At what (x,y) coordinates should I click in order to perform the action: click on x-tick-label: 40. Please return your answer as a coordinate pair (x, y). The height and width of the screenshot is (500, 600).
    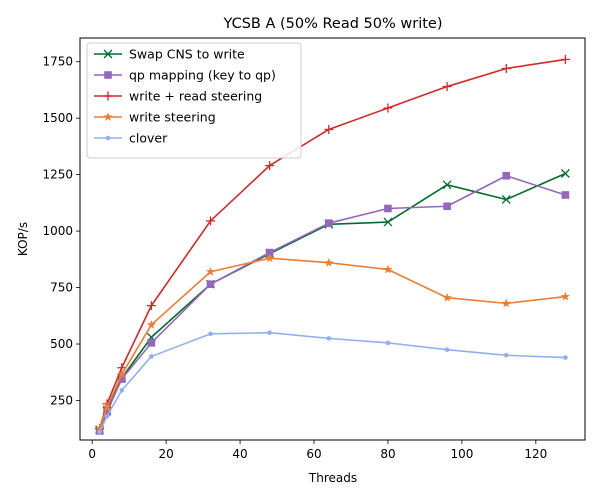
    Looking at the image, I should click on (239, 454).